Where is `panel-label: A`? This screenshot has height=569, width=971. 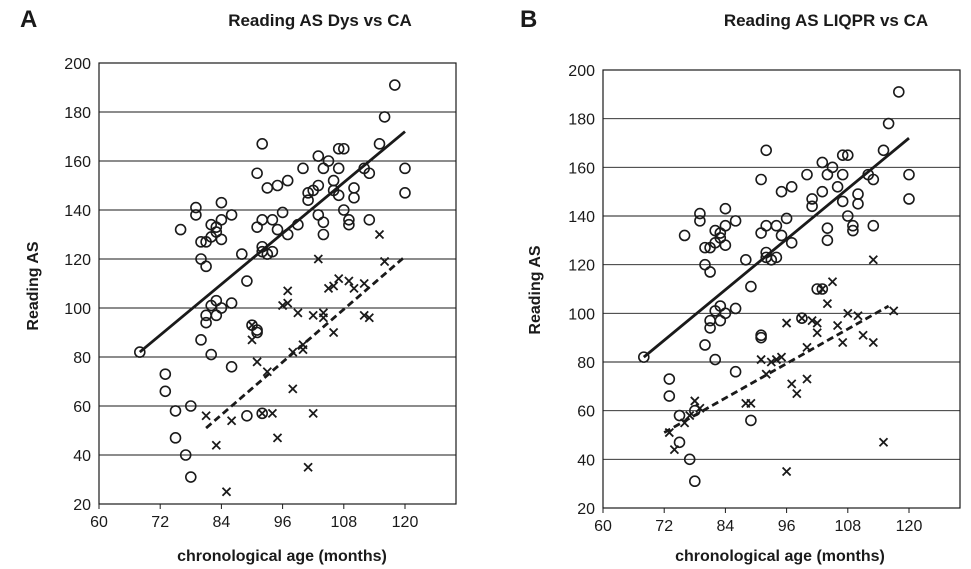
panel-label: A is located at coordinates (28, 19).